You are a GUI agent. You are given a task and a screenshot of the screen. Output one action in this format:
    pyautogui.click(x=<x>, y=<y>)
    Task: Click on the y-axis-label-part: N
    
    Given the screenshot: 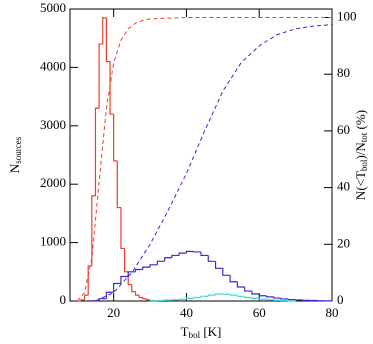 What is the action you would take?
    pyautogui.click(x=14, y=168)
    